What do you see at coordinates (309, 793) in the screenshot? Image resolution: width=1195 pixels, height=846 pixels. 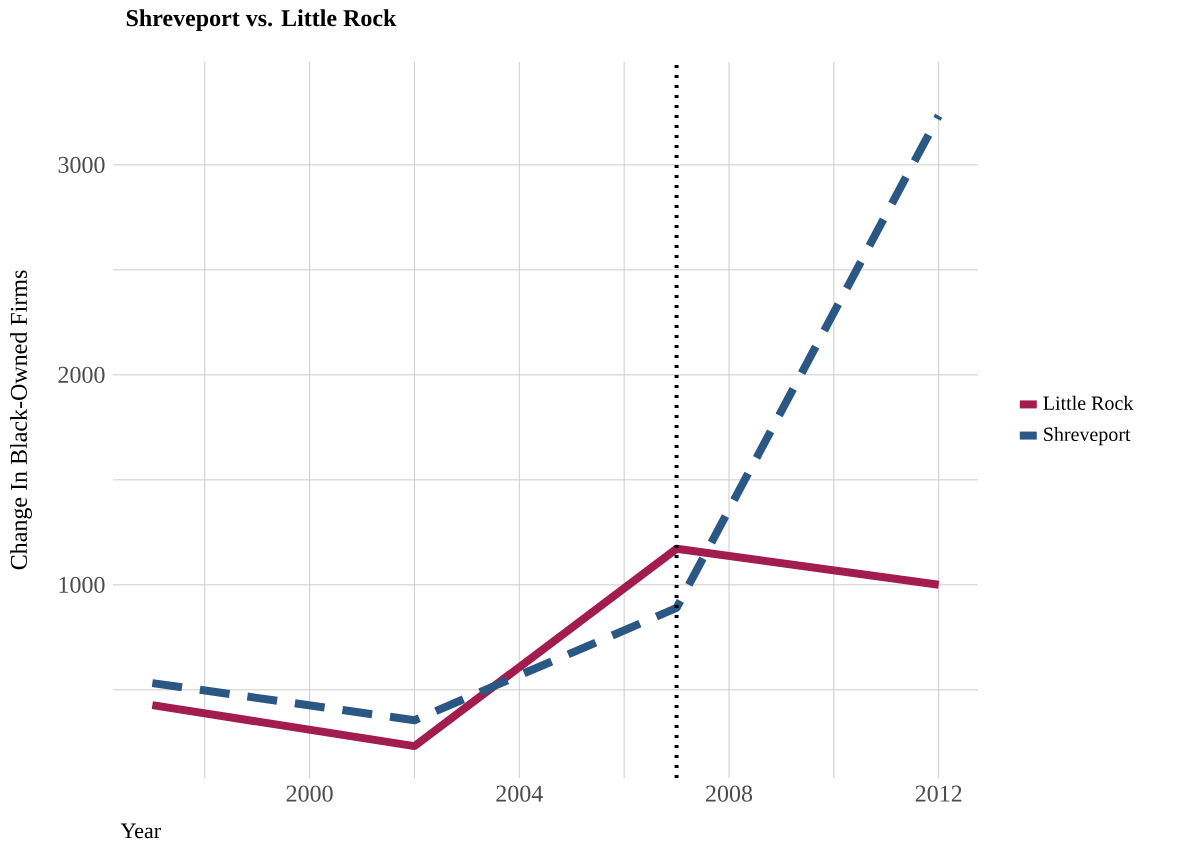 I see `x-tick-label: 2000` at bounding box center [309, 793].